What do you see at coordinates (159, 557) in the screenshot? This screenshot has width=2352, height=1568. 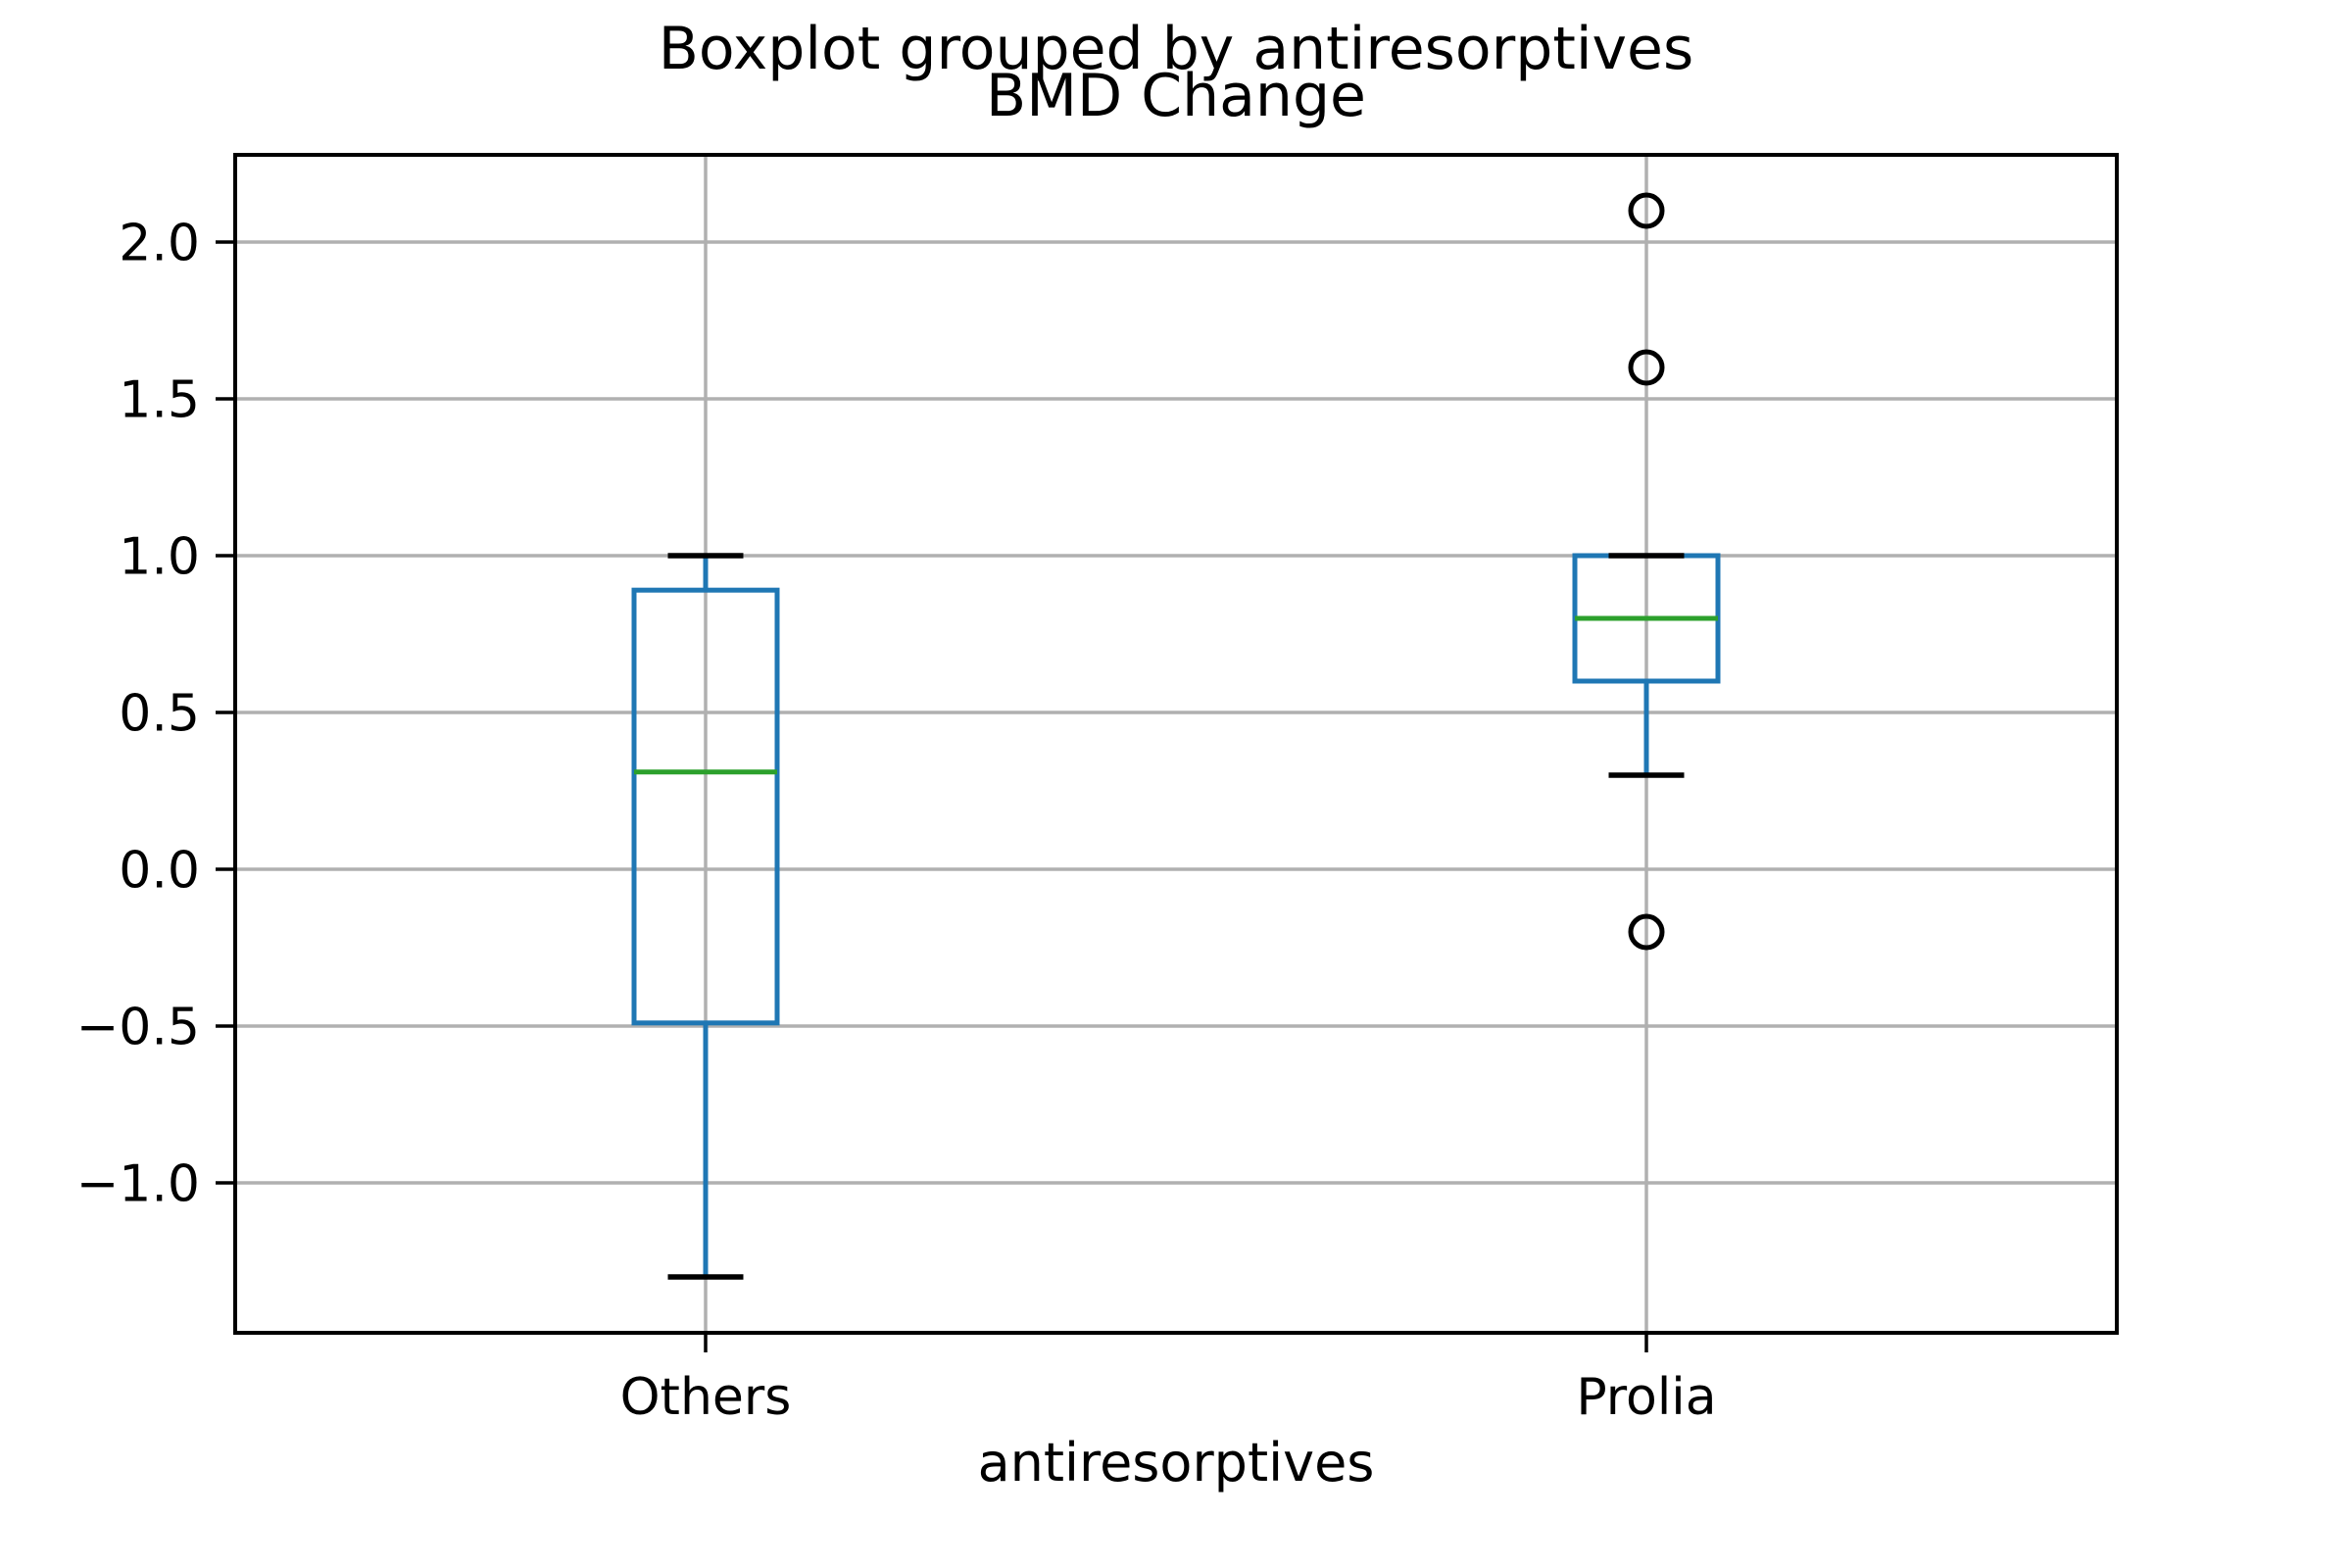 I see `y-tick-label: 1.0` at bounding box center [159, 557].